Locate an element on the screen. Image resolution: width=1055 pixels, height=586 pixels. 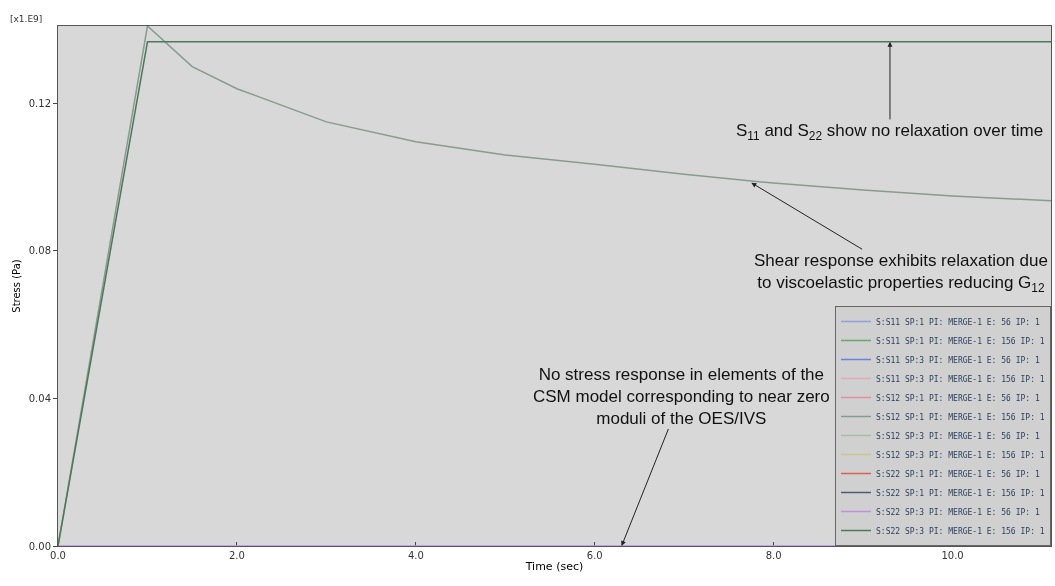
x-tick-label: 8.0 is located at coordinates (773, 555).